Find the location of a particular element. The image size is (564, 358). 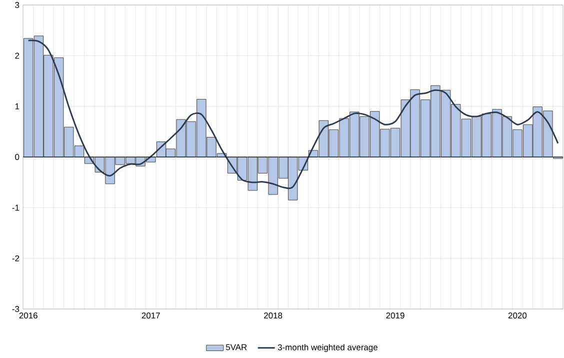

y-tick-label: -2 is located at coordinates (16, 258).